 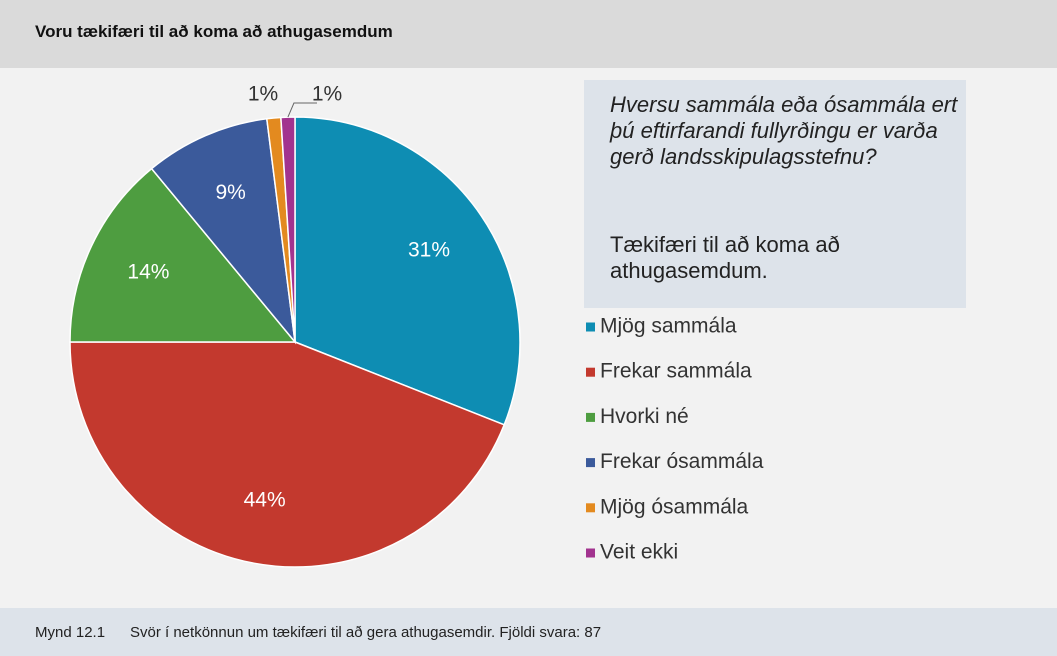 What do you see at coordinates (676, 371) in the screenshot?
I see `legend-label: Frekar sammála` at bounding box center [676, 371].